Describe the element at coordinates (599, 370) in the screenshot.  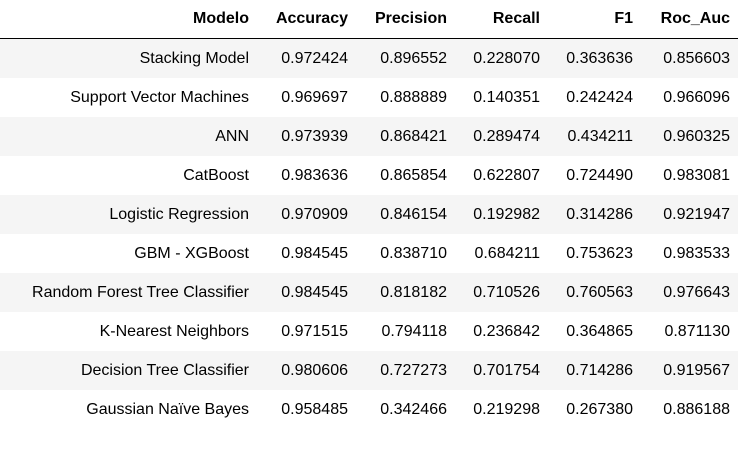
I see `metric-cell: 0.714286` at that location.